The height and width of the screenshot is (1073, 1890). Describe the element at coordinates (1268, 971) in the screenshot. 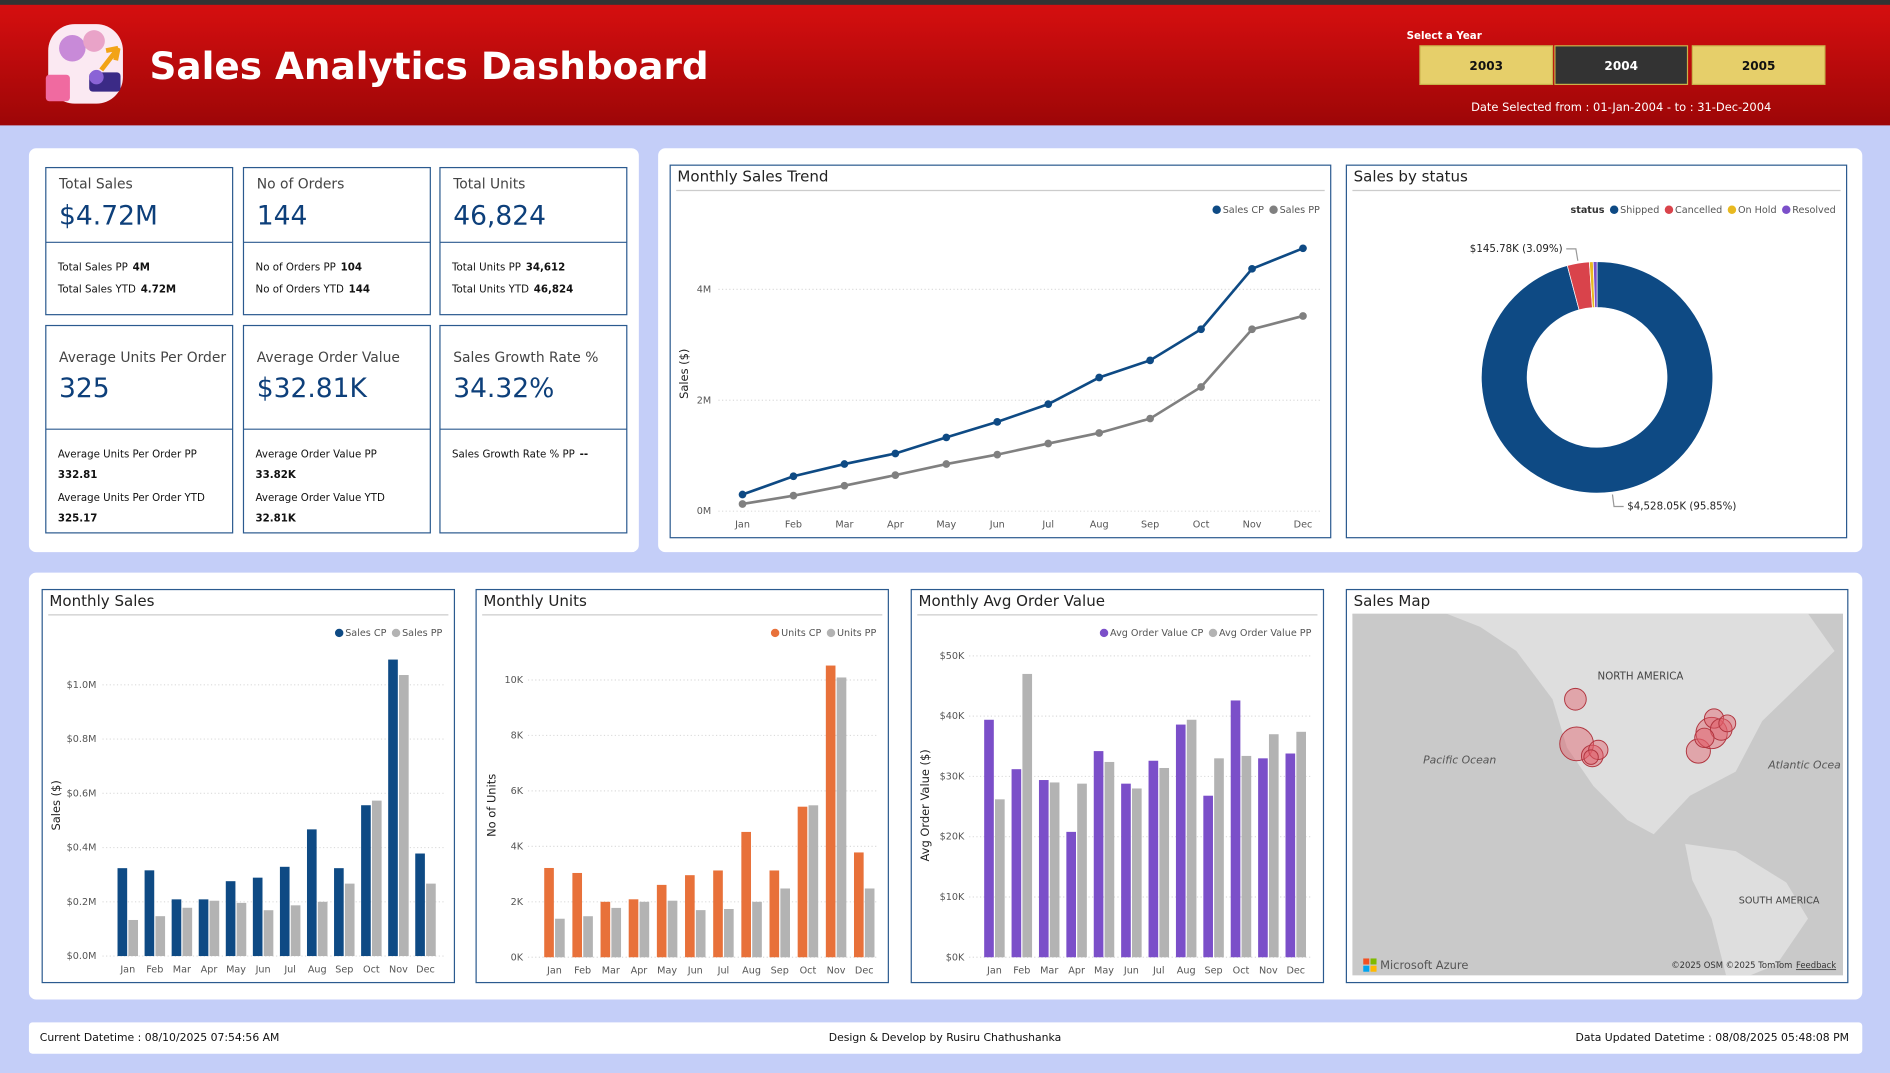

I see `x-tick-label: Nov` at that location.